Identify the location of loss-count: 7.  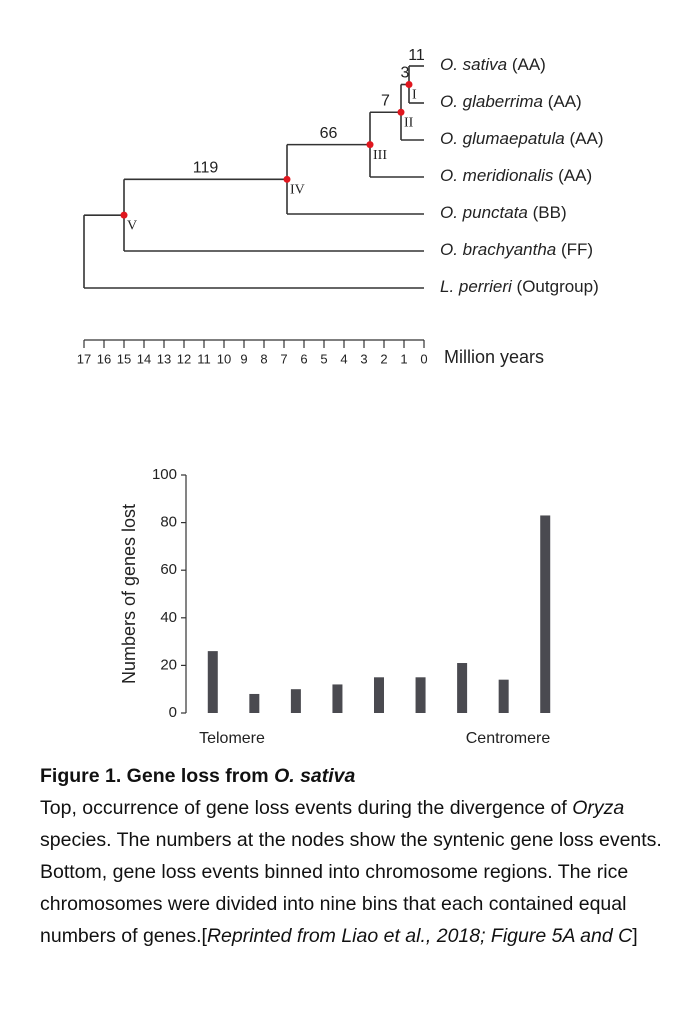
(385, 100).